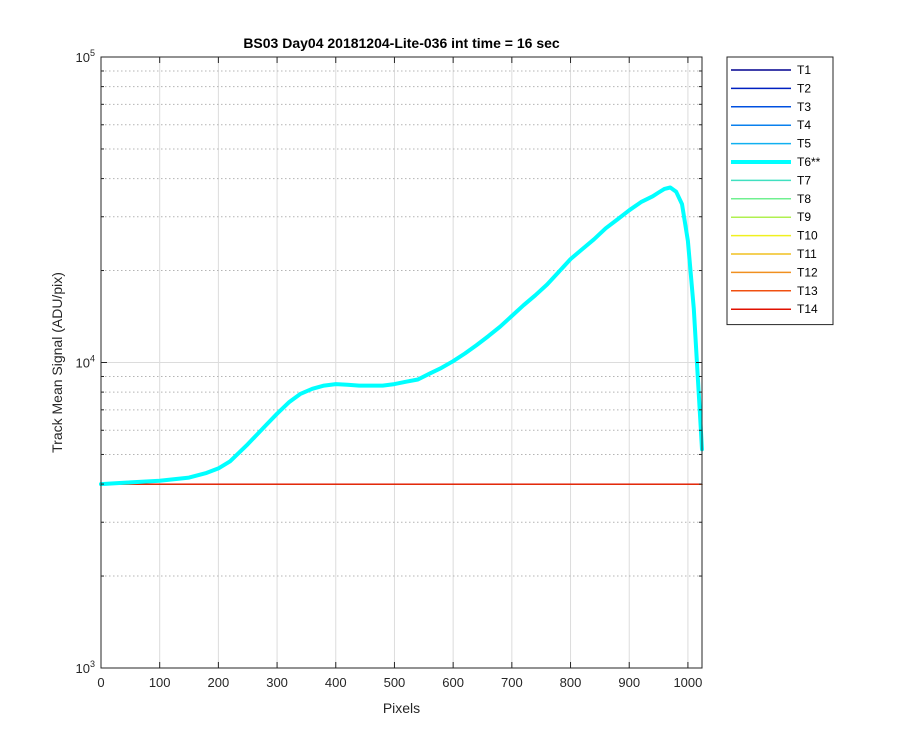  I want to click on legend-box, so click(780, 191).